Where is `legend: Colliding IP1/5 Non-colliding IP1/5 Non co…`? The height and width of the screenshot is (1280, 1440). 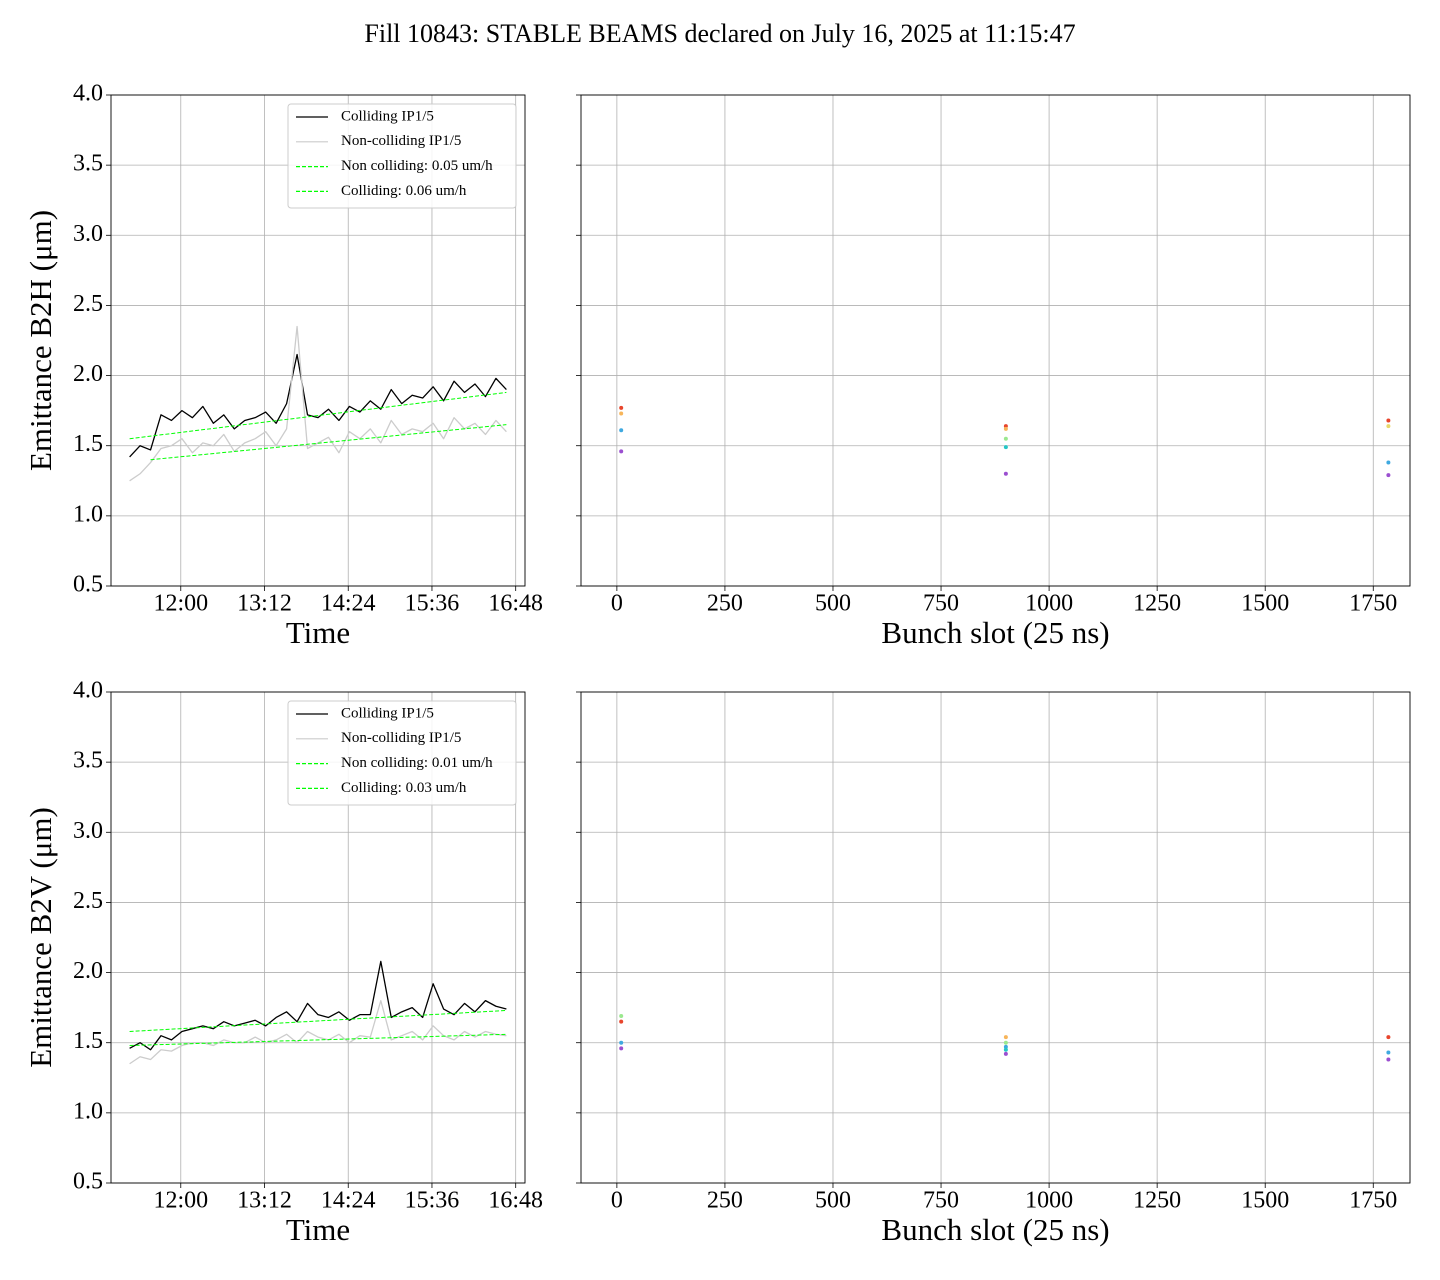 legend: Colliding IP1/5 Non-colliding IP1/5 Non co… is located at coordinates (402, 156).